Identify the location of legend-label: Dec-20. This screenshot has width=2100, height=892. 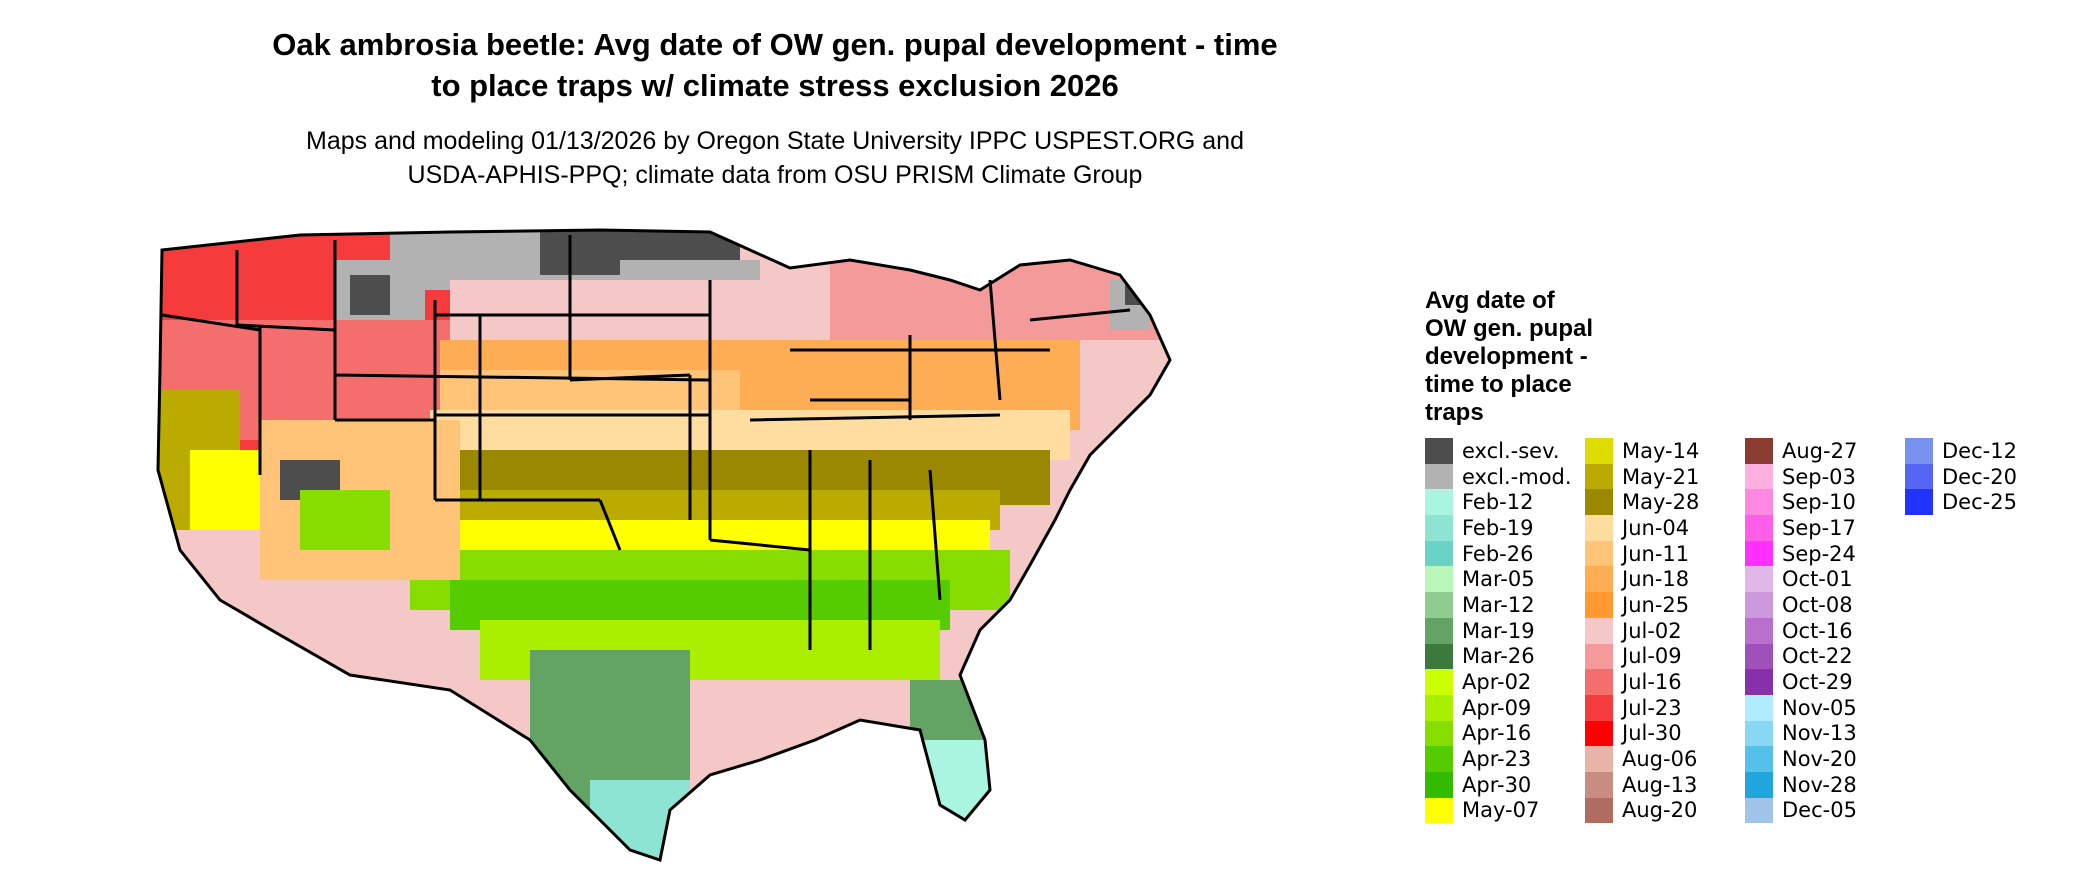
(1979, 476).